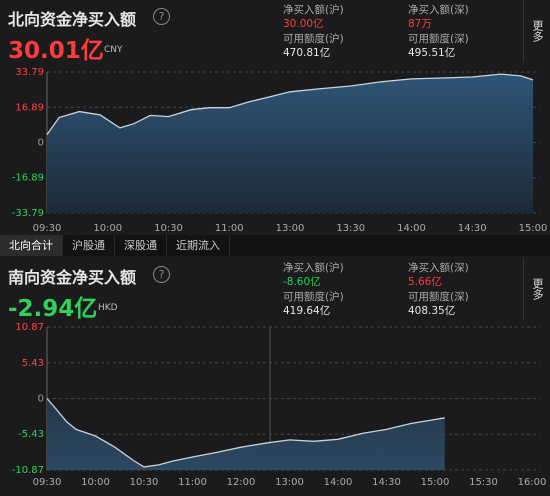 Image resolution: width=550 pixels, height=496 pixels. What do you see at coordinates (425, 282) in the screenshot?
I see `stat-value: 5.66亿` at bounding box center [425, 282].